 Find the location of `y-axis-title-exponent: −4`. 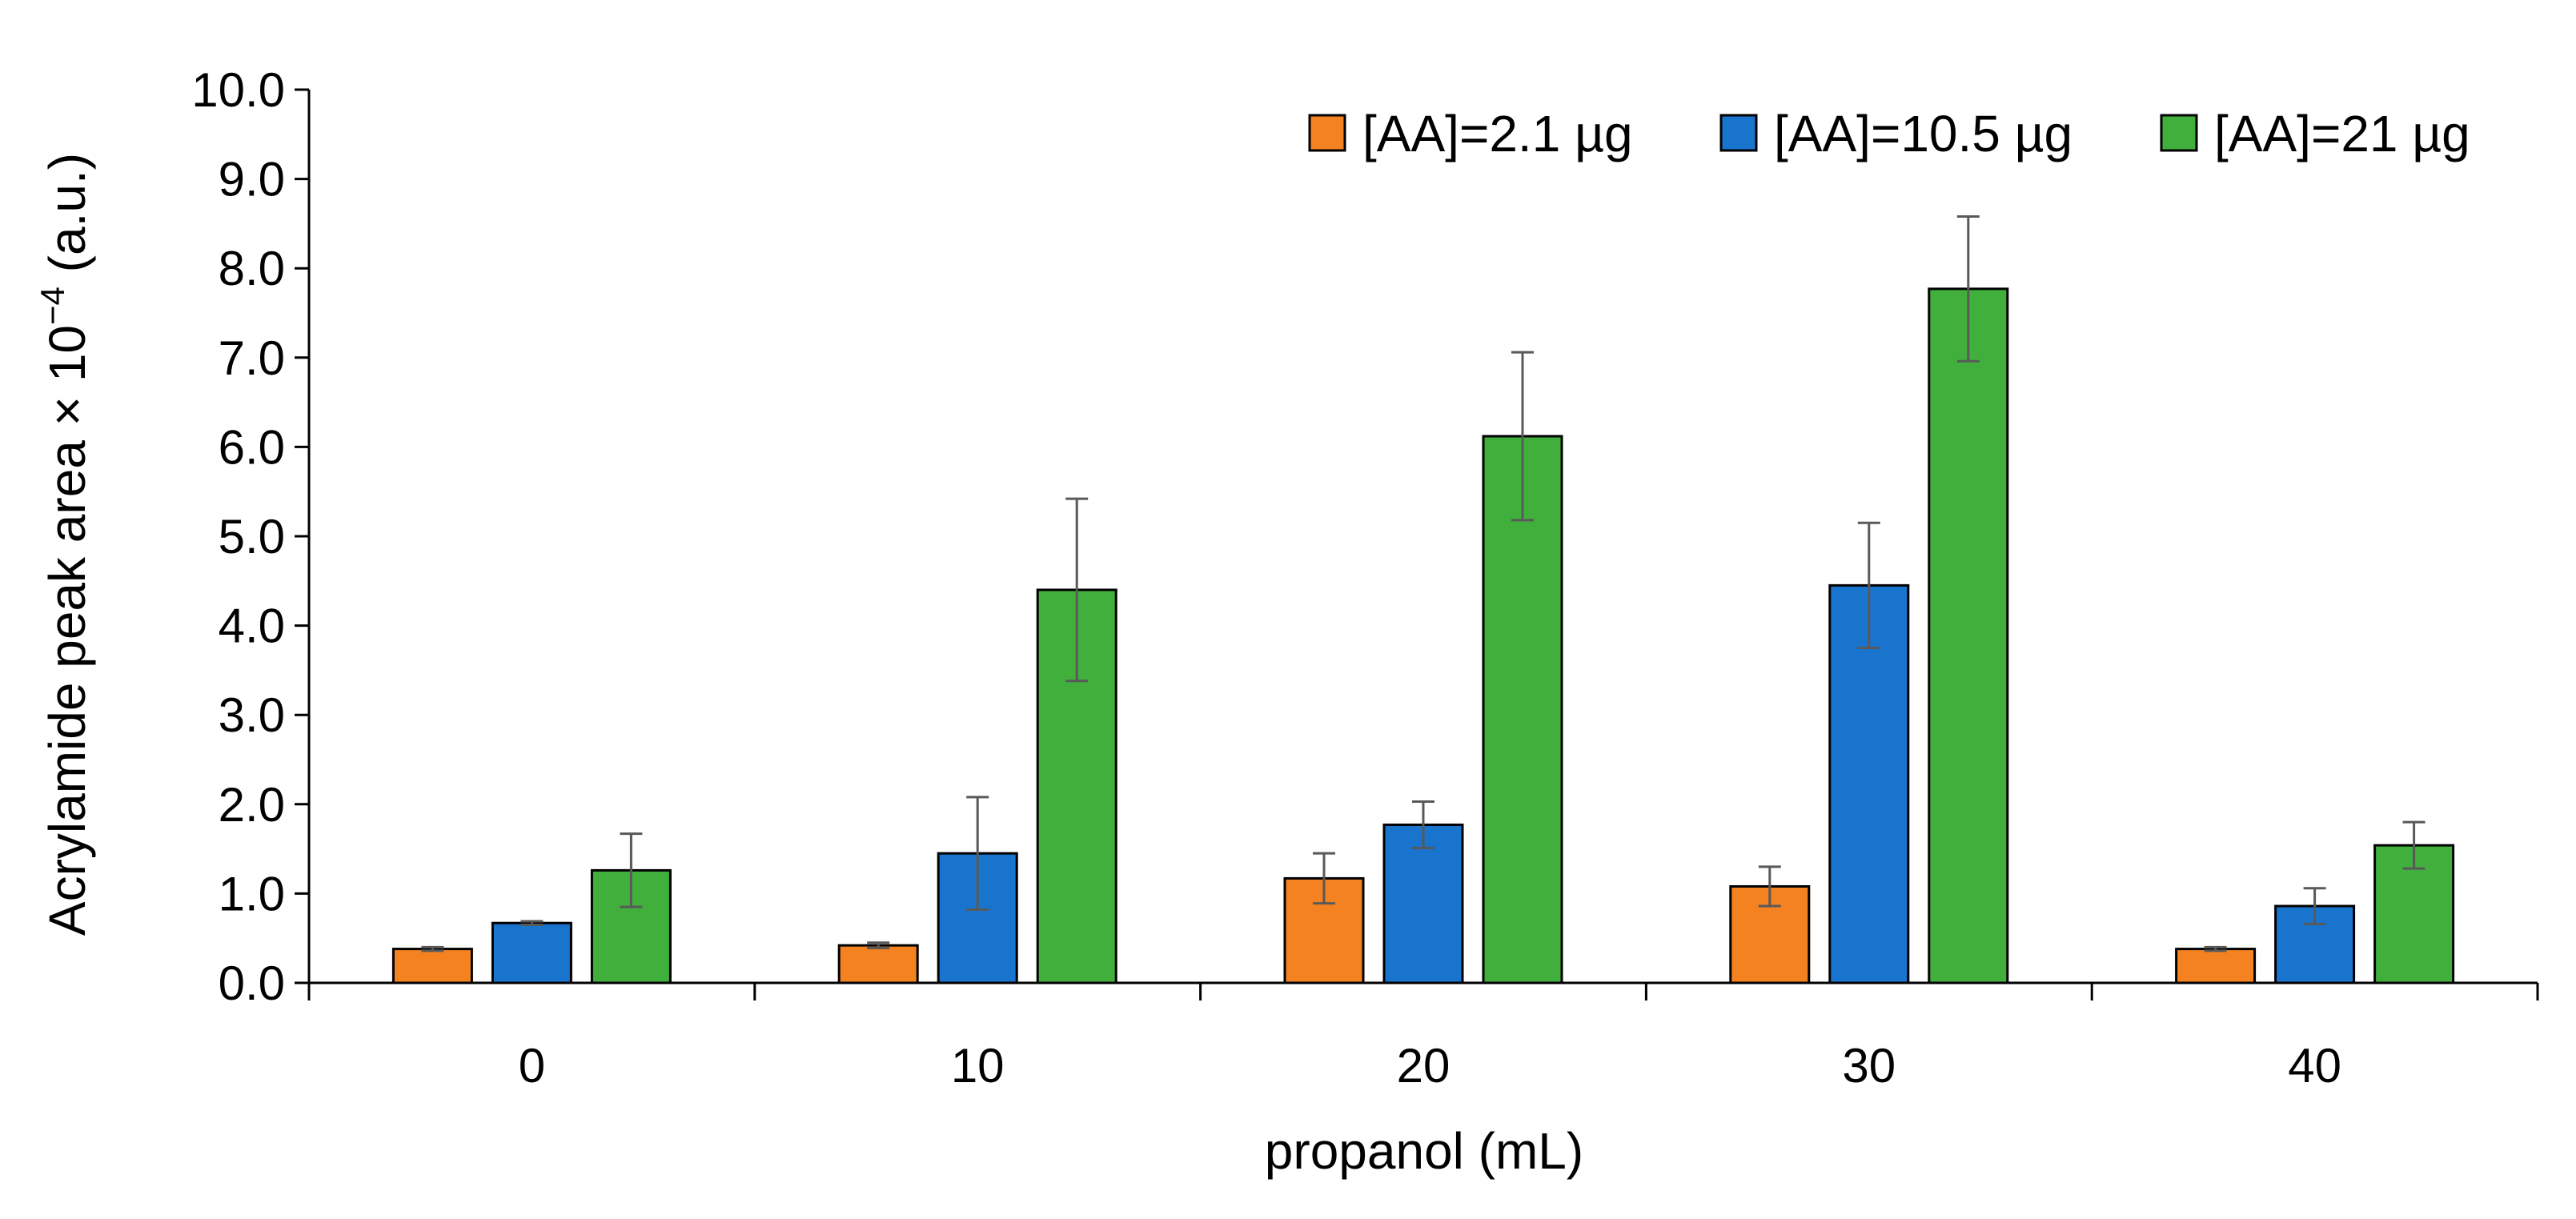

y-axis-title-exponent: −4 is located at coordinates (52, 306).